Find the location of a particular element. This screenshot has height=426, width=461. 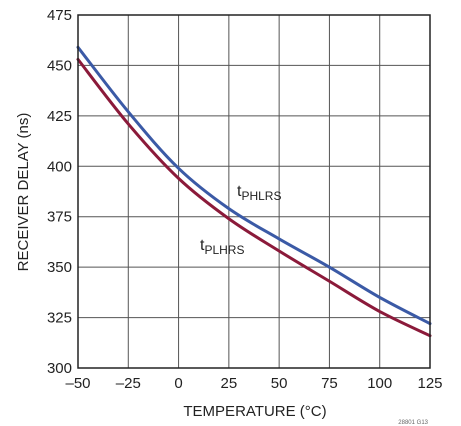

series-label-tplhrs: tPLHRS is located at coordinates (222, 247).